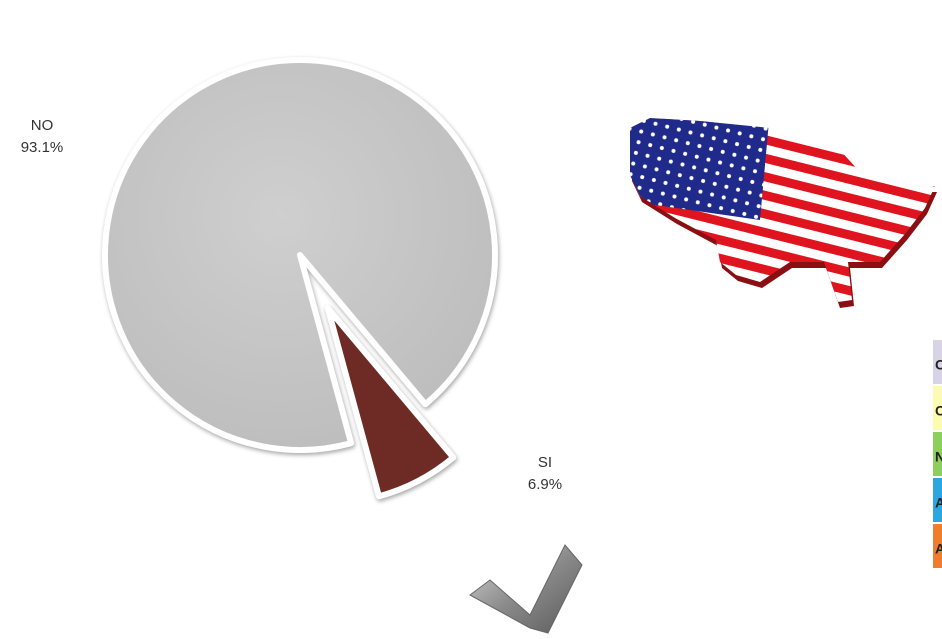 The height and width of the screenshot is (639, 942). What do you see at coordinates (938, 457) in the screenshot?
I see `side-label: N` at bounding box center [938, 457].